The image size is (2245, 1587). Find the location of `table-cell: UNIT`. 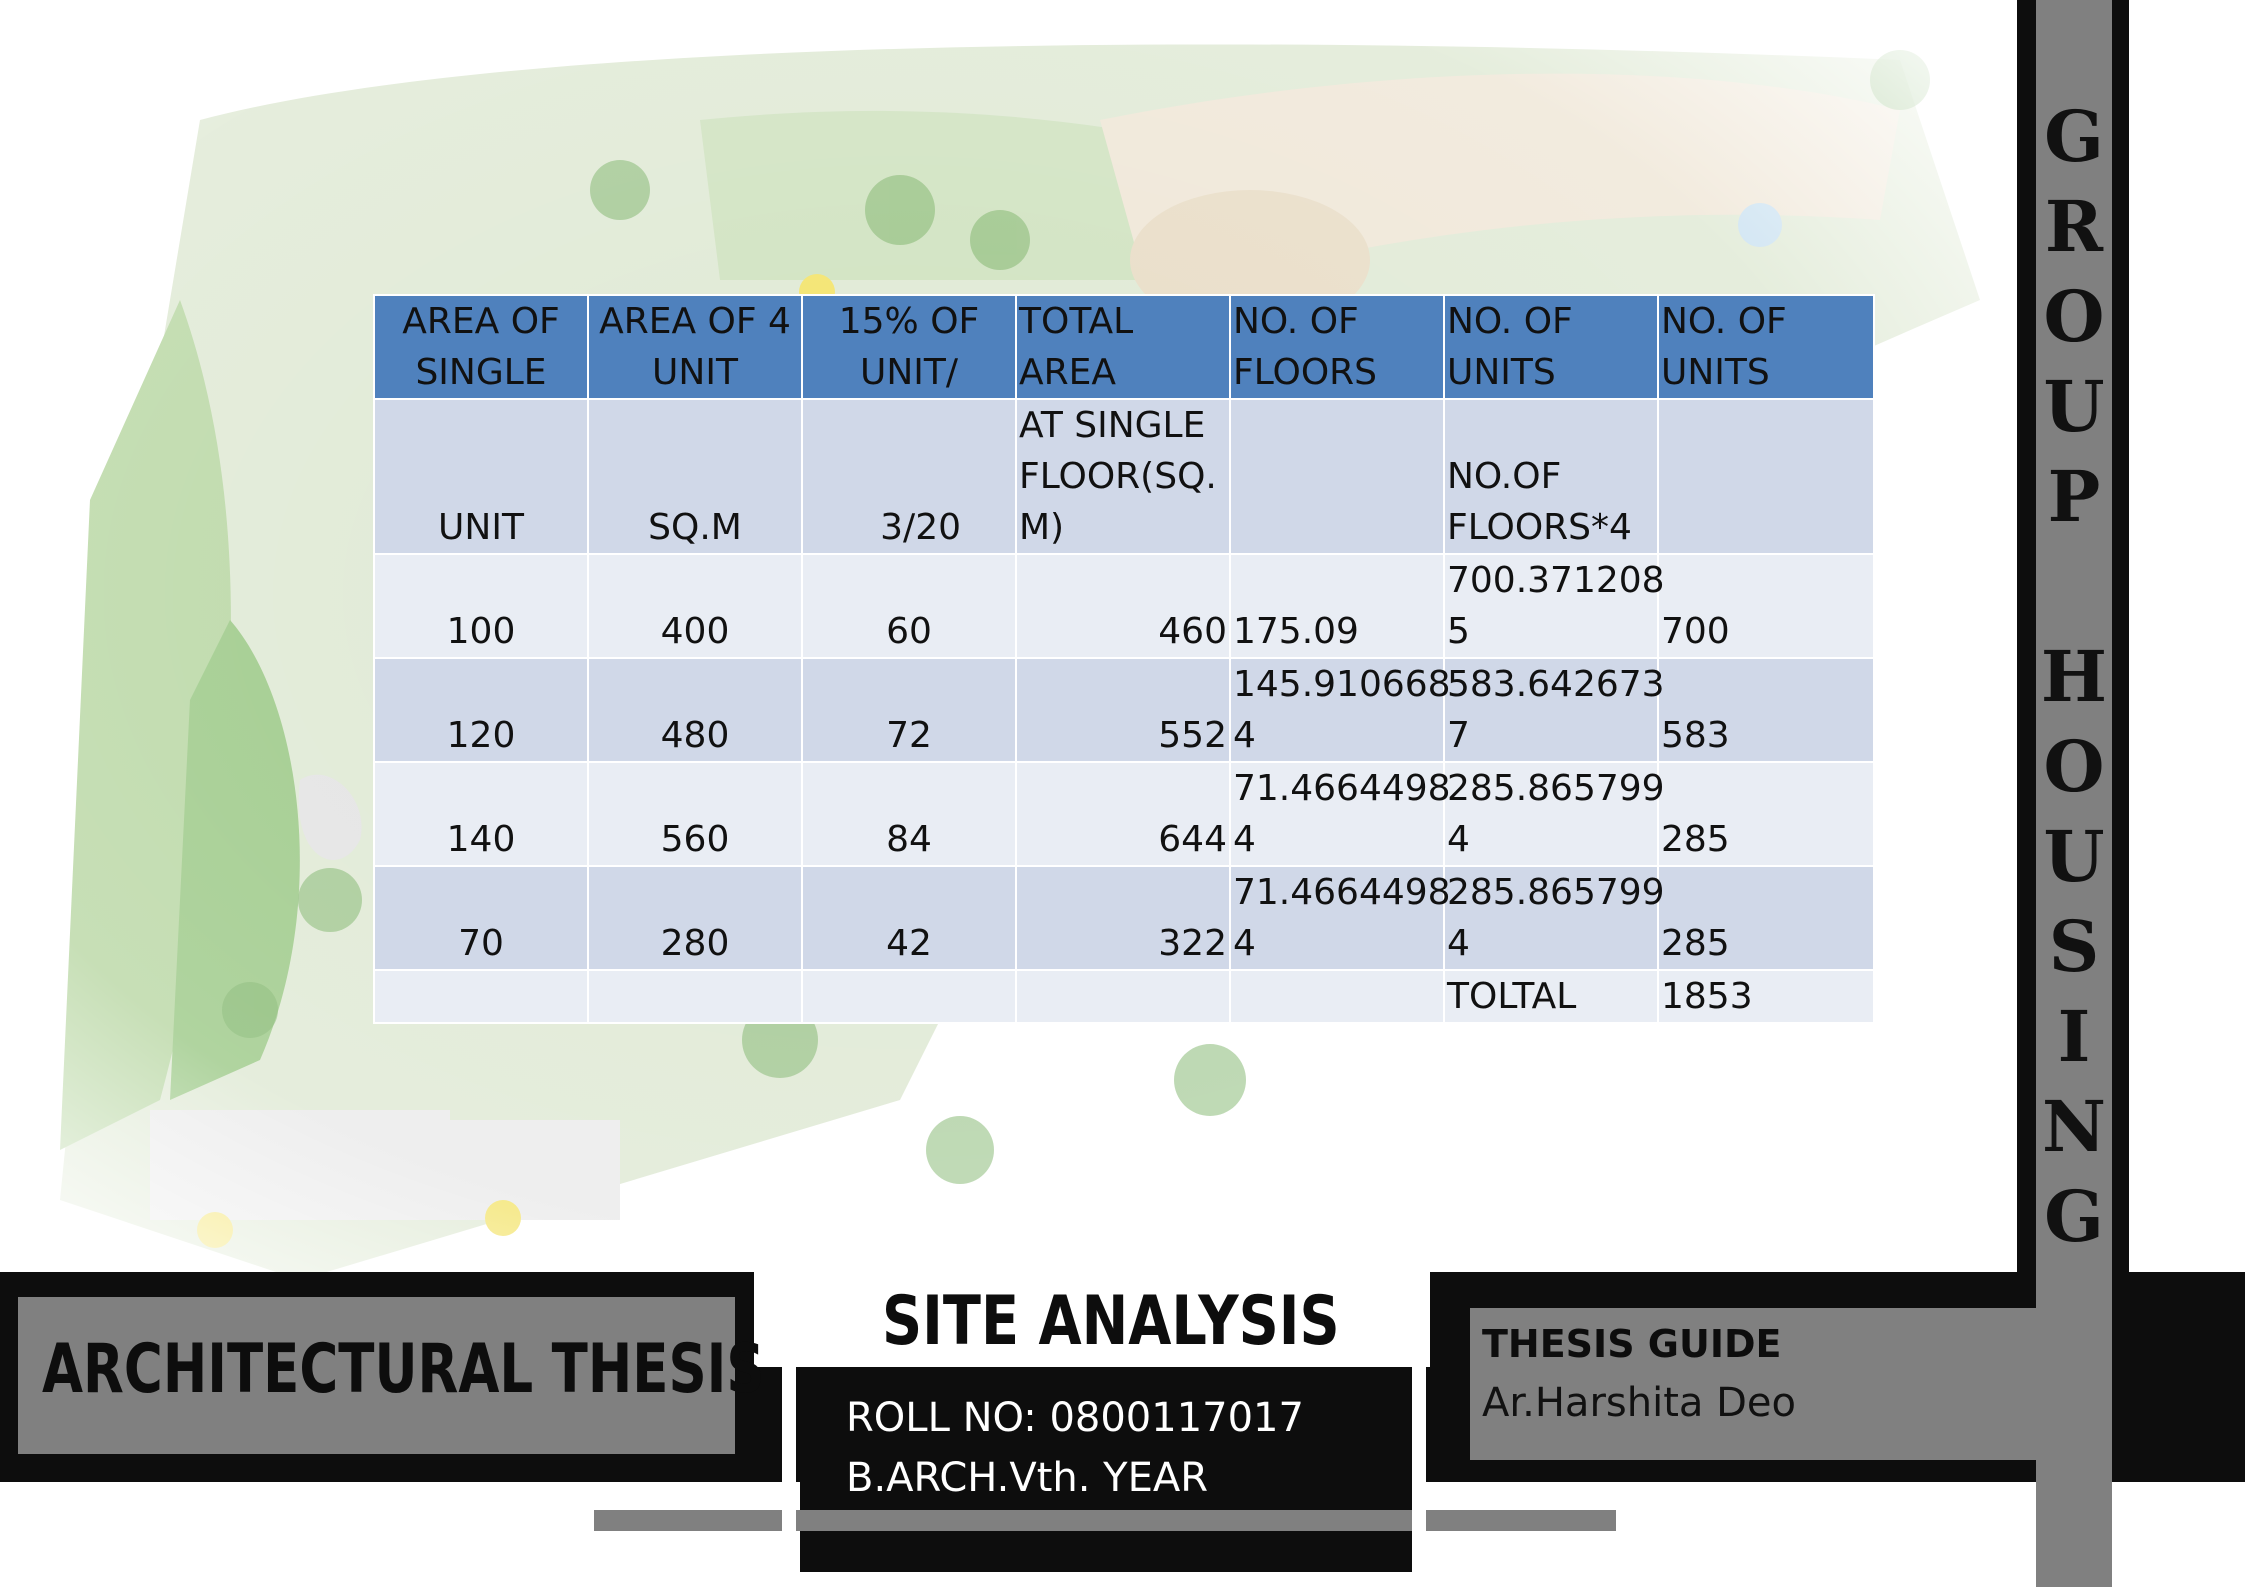

table-cell: UNIT is located at coordinates (481, 476).